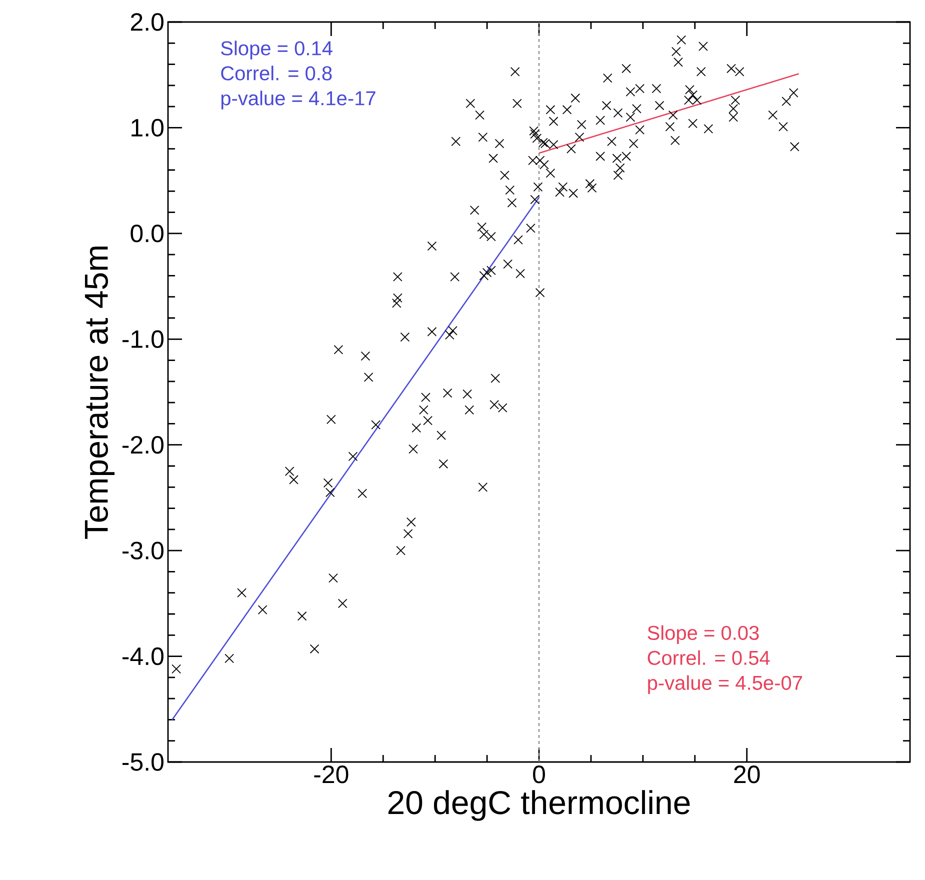 The image size is (925, 880). I want to click on annotation: Correl. = 0.54, so click(709, 657).